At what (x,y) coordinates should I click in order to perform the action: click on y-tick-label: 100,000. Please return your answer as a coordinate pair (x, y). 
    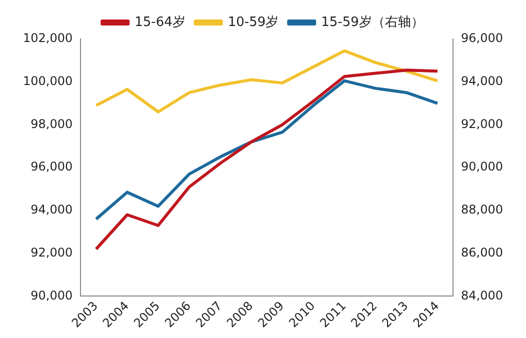
    Looking at the image, I should click on (48, 81).